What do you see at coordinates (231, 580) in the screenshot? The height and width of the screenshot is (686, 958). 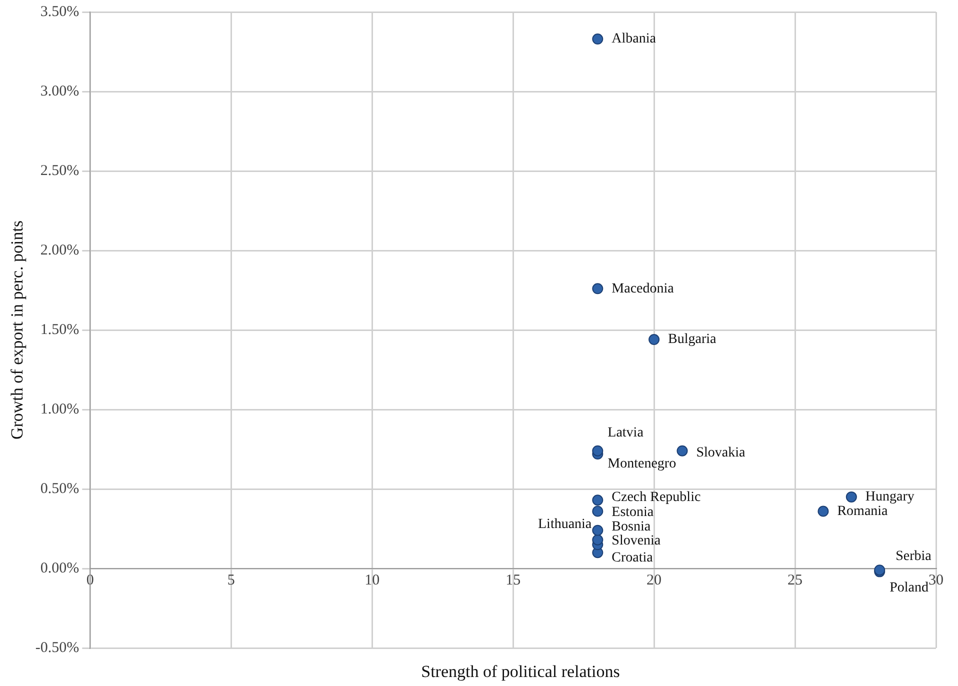 I see `x-tick-label: 5` at bounding box center [231, 580].